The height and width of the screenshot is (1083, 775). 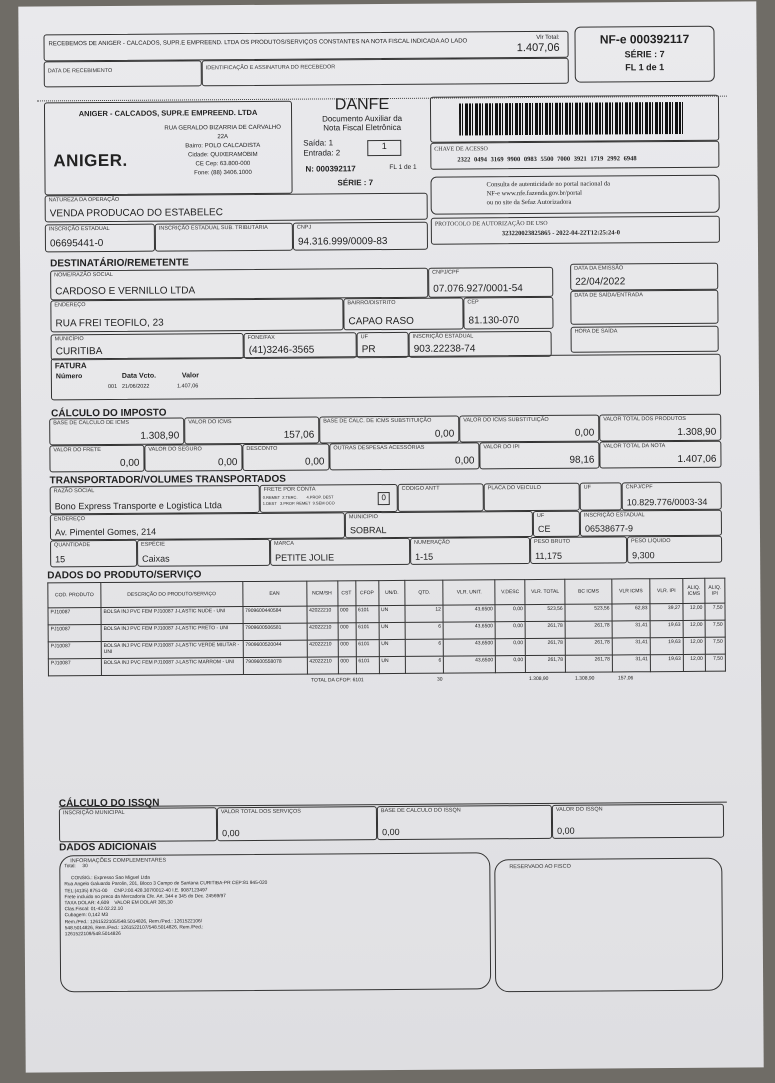 I want to click on receipt-date-box: DATA DE RECEBIMENTO, so click(x=123, y=73).